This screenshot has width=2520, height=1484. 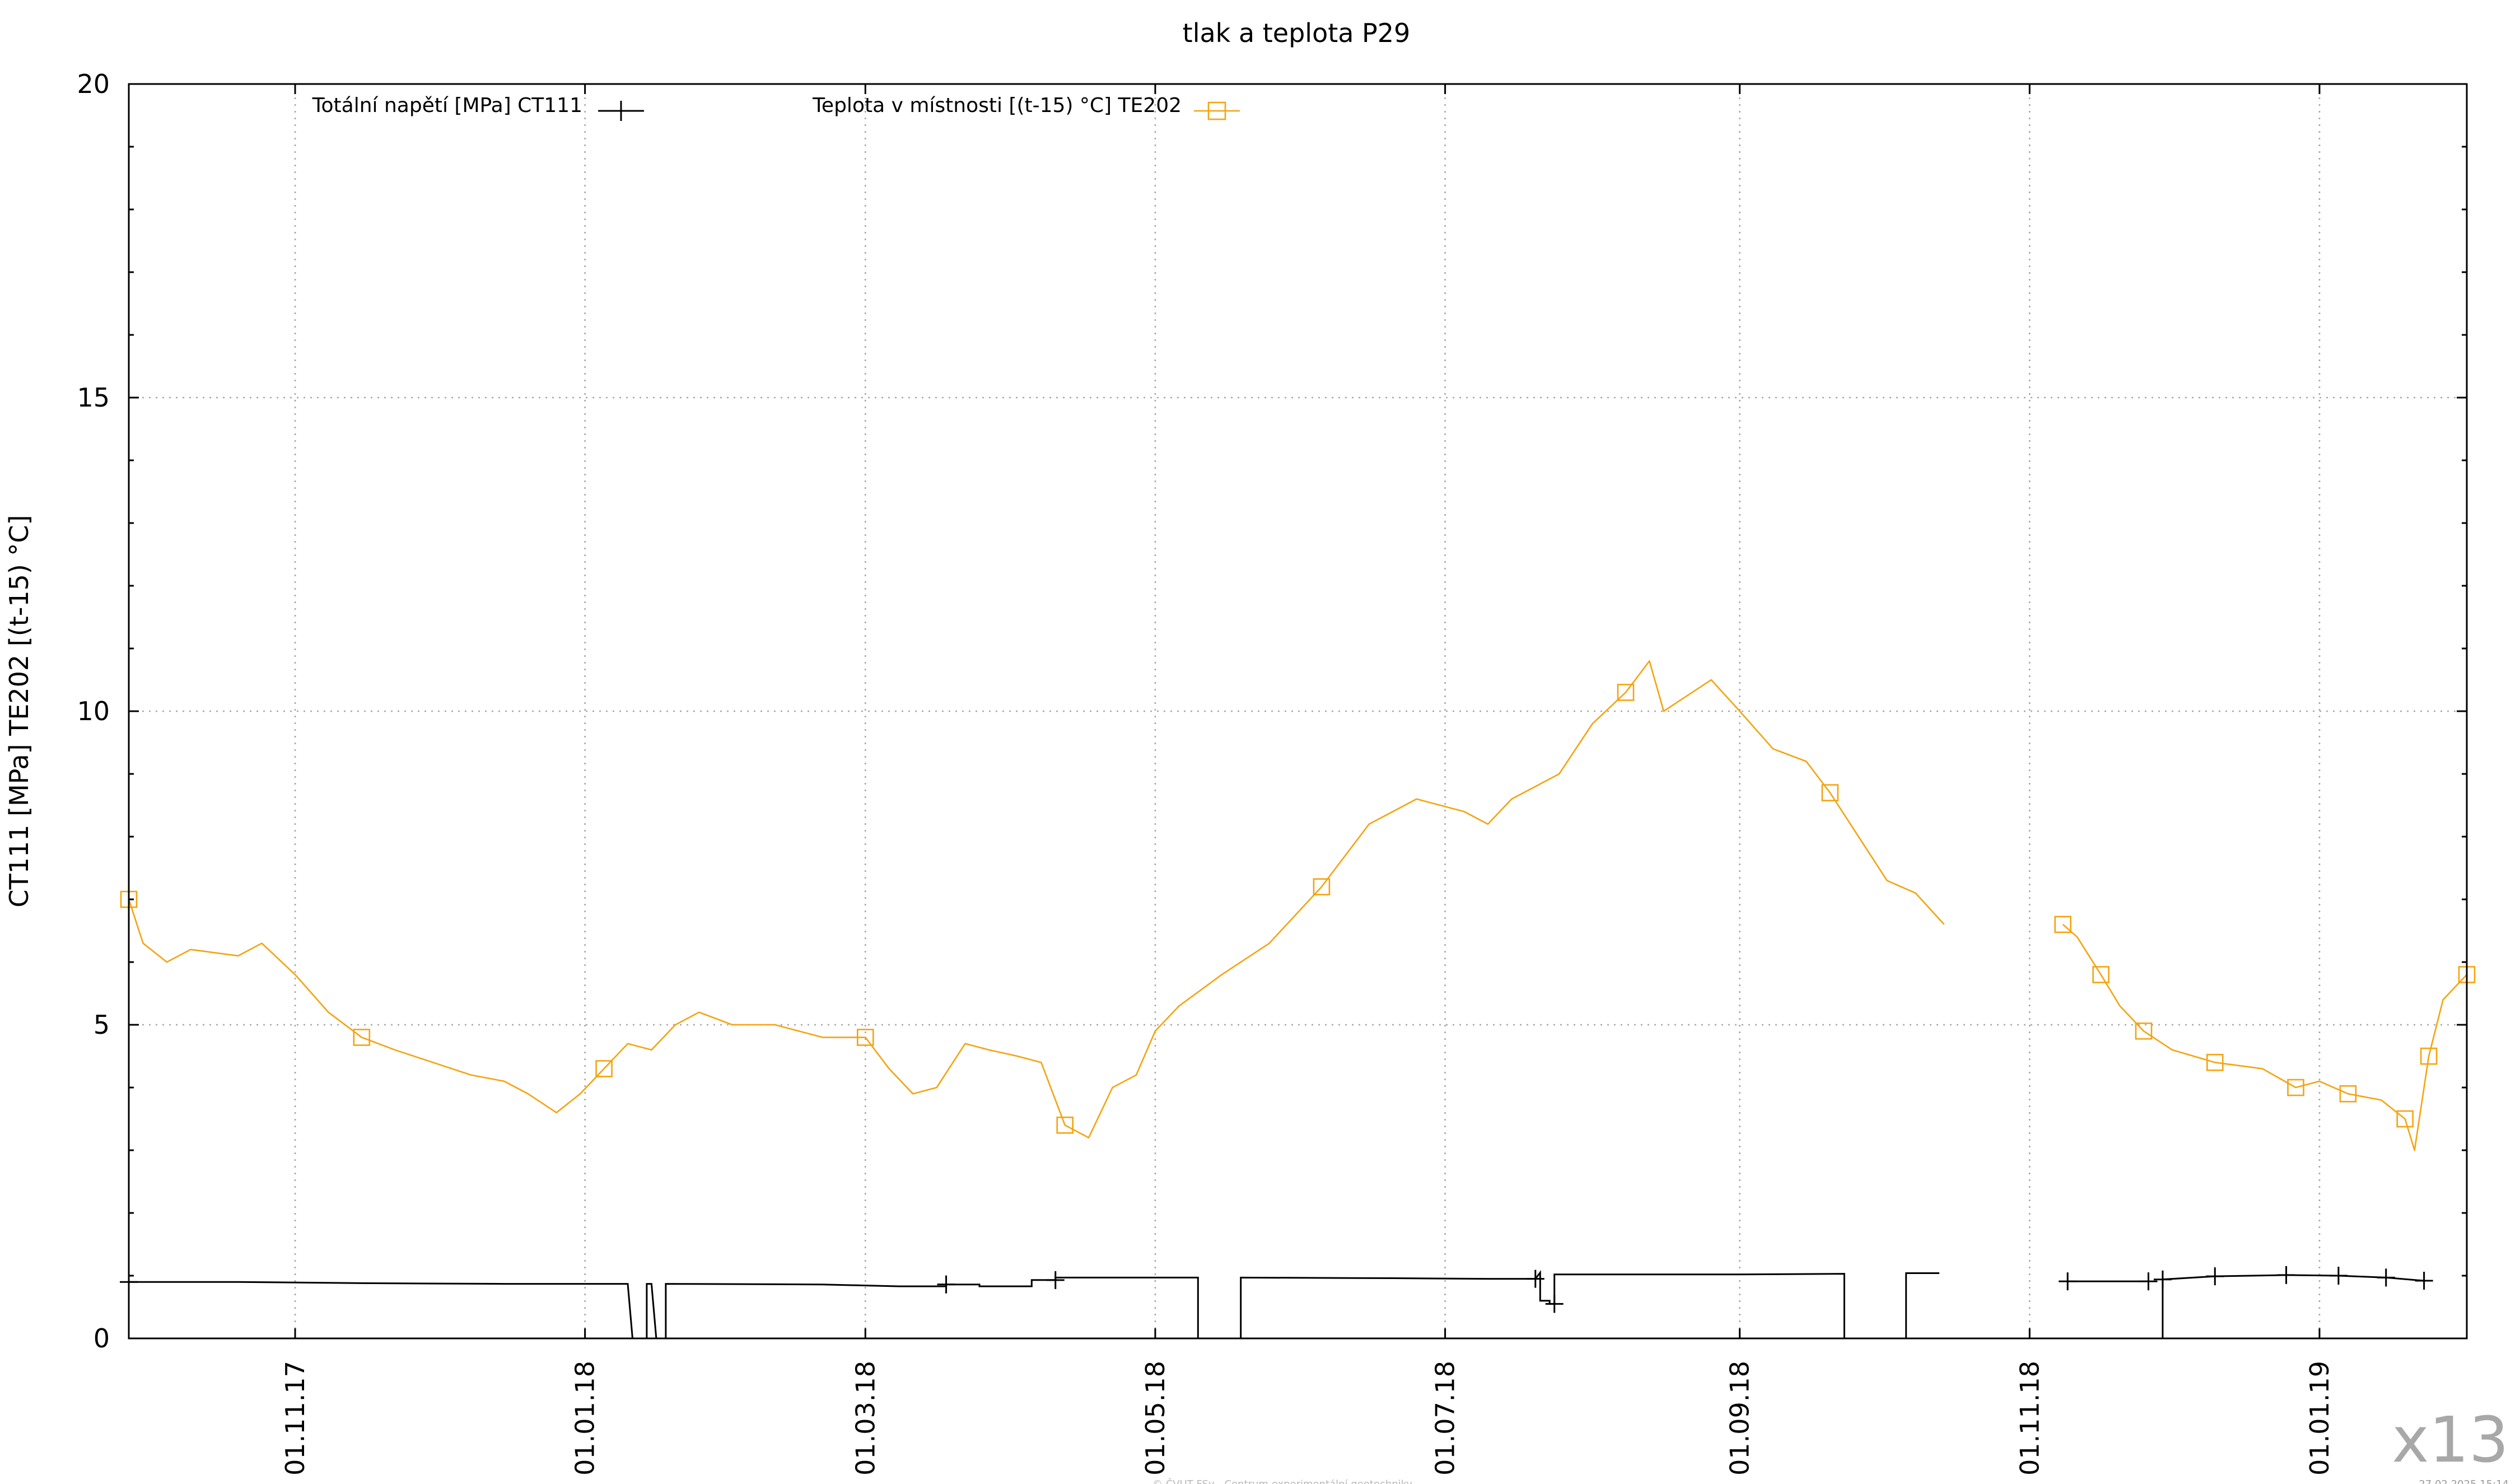 I want to click on x-tick-label: 01.09.18, so click(x=1740, y=1418).